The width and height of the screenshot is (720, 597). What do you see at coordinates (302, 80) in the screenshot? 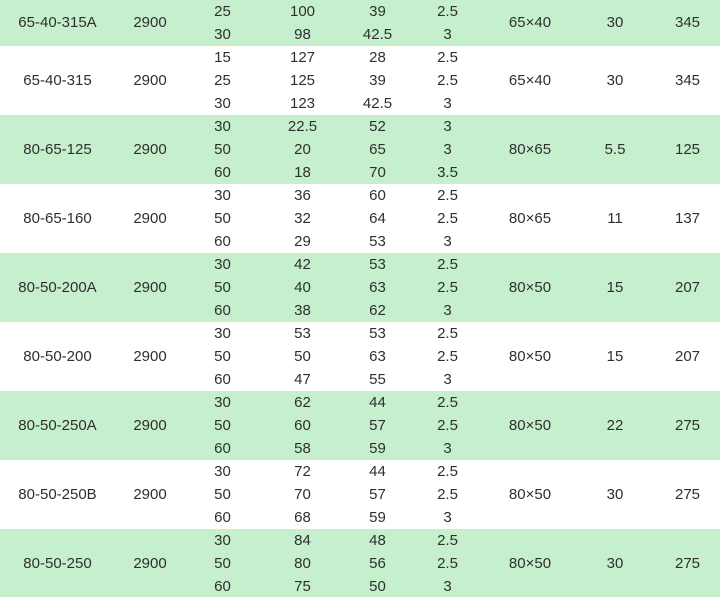
I see `head-cell: 125` at bounding box center [302, 80].